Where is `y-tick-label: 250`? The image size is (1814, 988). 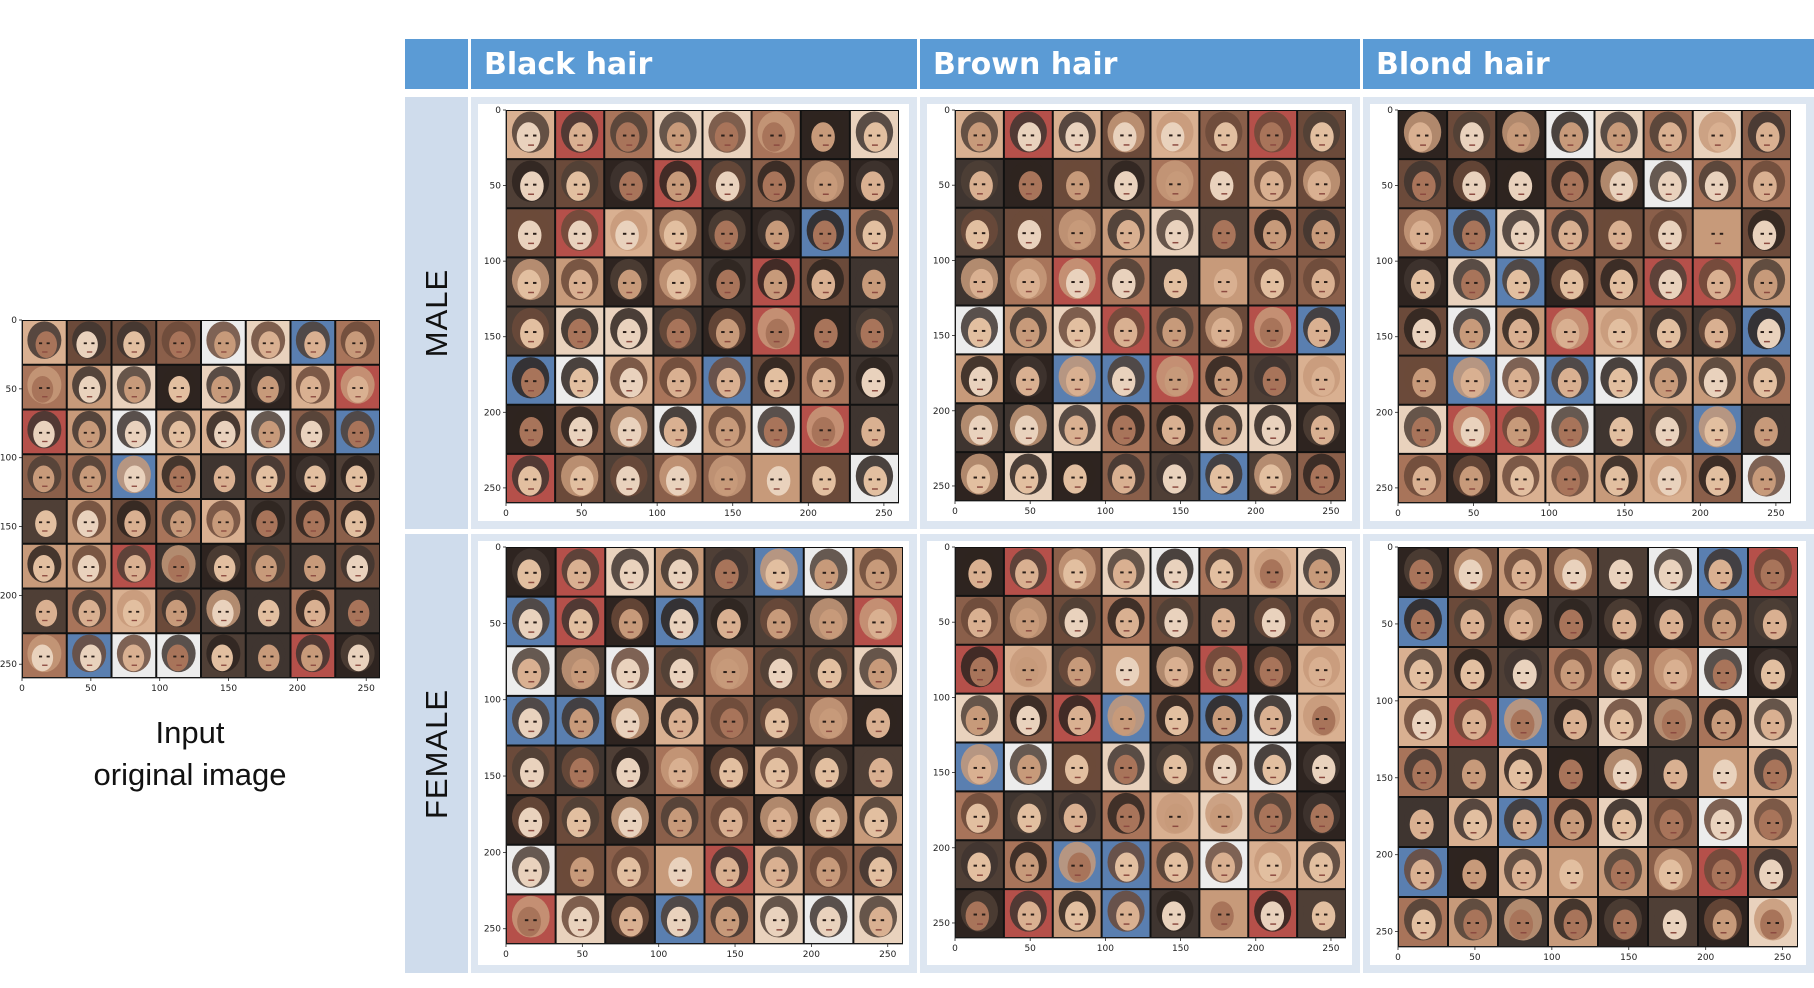 y-tick-label: 250 is located at coordinates (1384, 489).